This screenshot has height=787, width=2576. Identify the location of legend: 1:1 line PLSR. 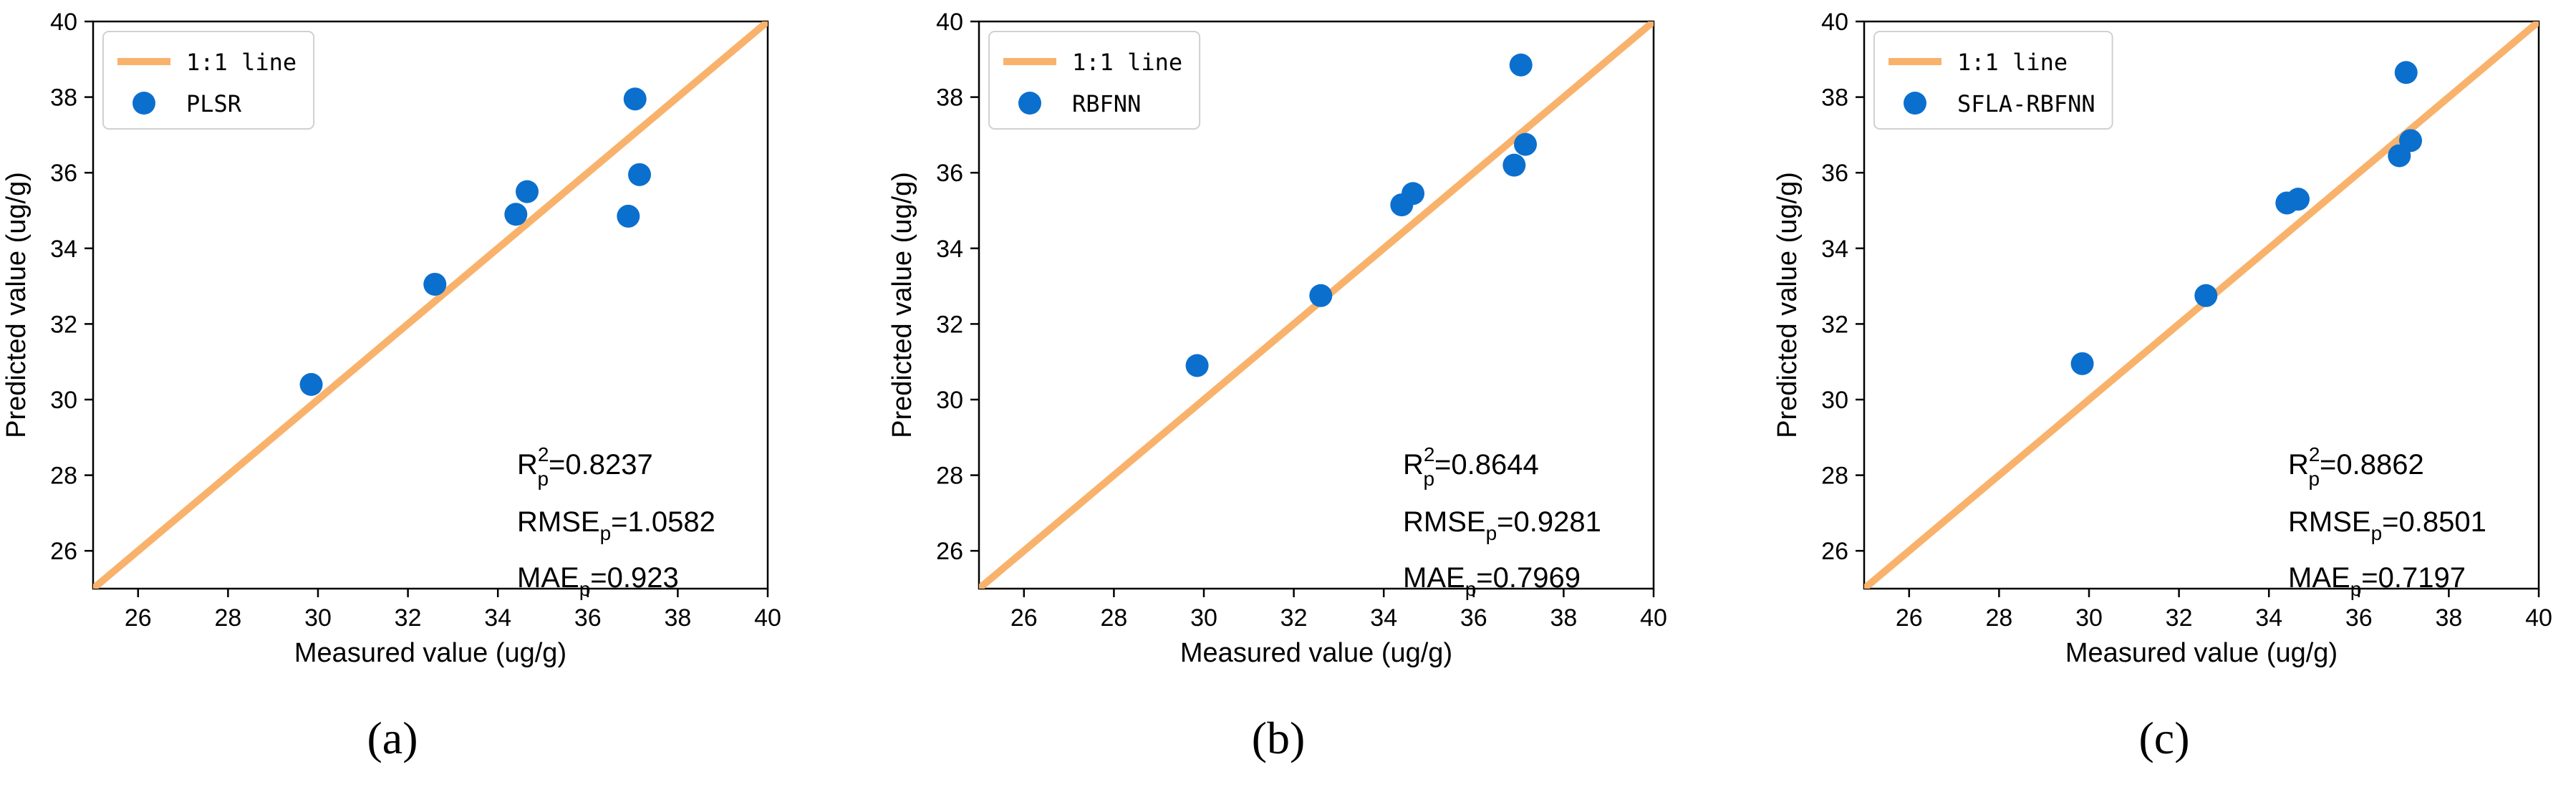
(208, 80).